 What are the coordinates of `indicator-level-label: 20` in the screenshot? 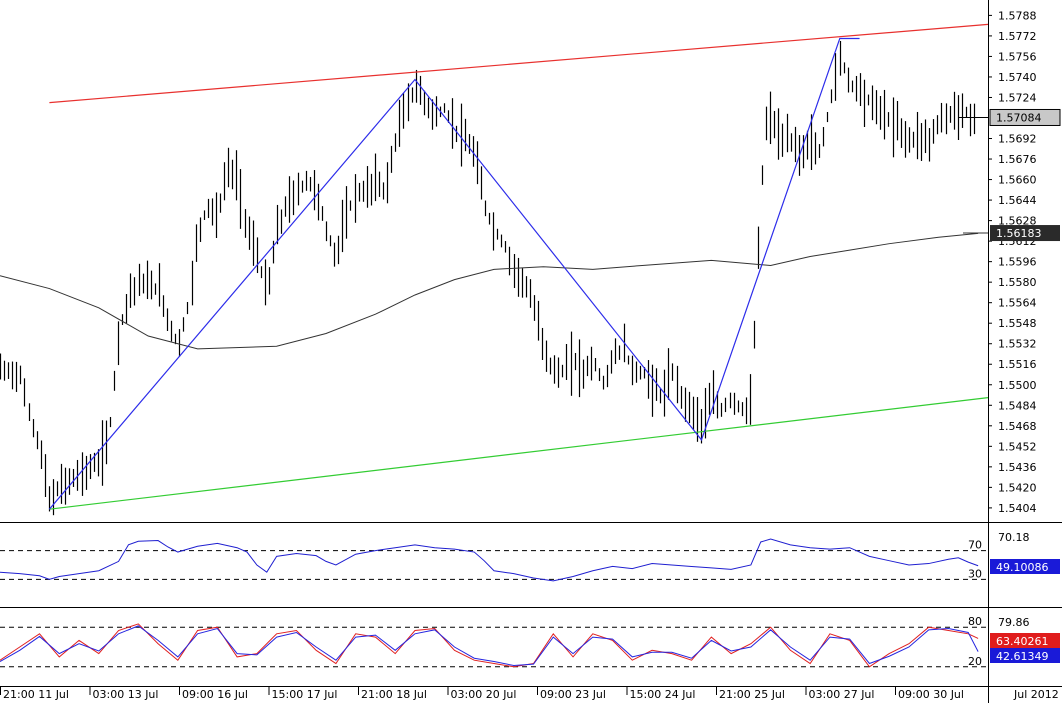 It's located at (975, 661).